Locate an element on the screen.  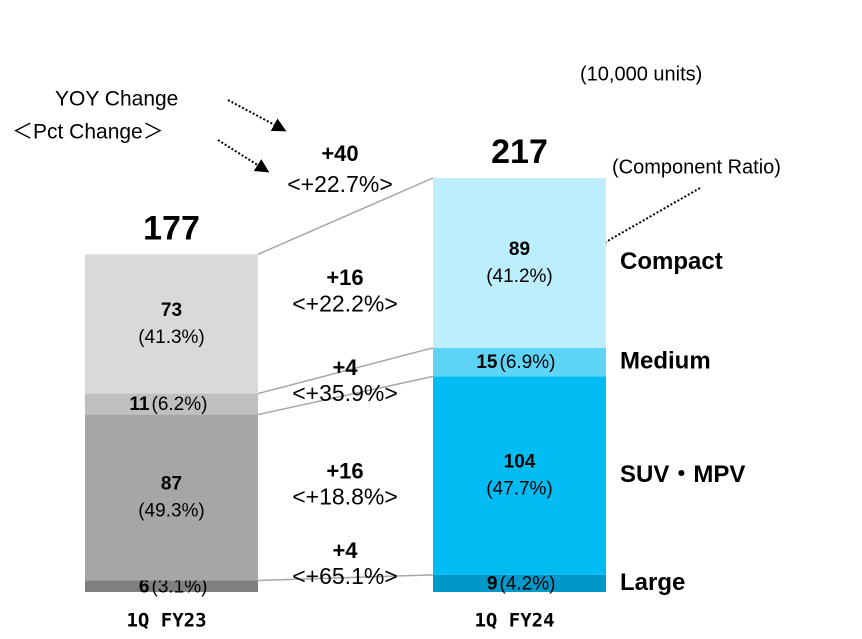
series-name: Medium is located at coordinates (665, 360).